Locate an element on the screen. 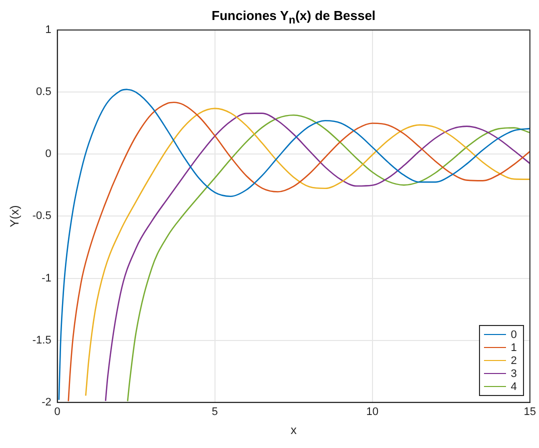 The image size is (539, 448). y-tick-label: -1.5 is located at coordinates (42, 340).